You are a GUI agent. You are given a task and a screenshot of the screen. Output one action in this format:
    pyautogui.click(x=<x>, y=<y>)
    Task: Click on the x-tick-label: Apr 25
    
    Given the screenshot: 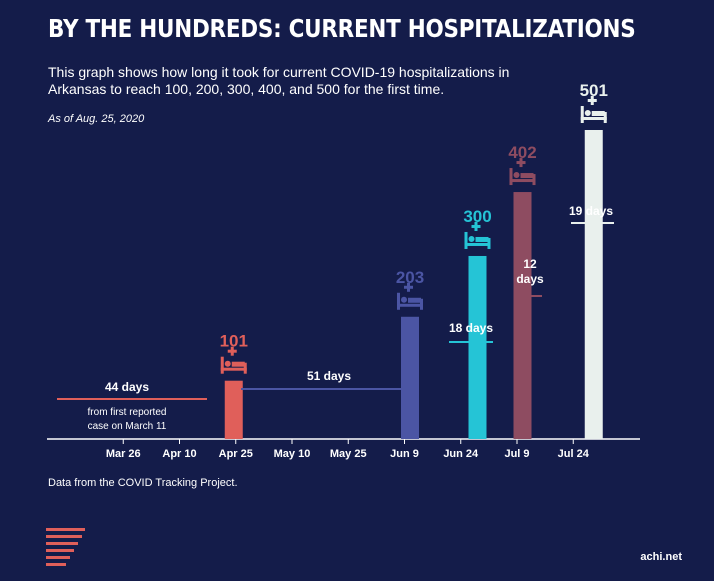 What is the action you would take?
    pyautogui.click(x=236, y=454)
    